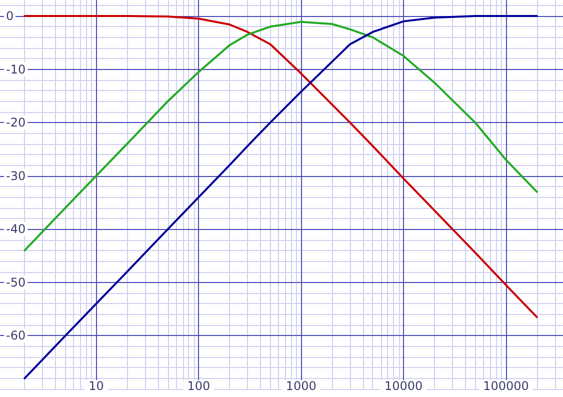 The image size is (563, 397). What do you see at coordinates (403, 386) in the screenshot?
I see `x-tick-label: 10000` at bounding box center [403, 386].